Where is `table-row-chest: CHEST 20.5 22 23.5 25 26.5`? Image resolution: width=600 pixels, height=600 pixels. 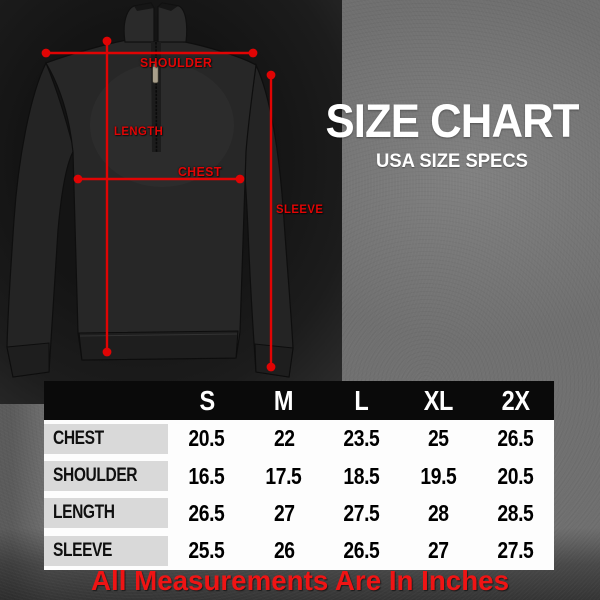
table-row-chest: CHEST 20.5 22 23.5 25 26.5 is located at coordinates (299, 438).